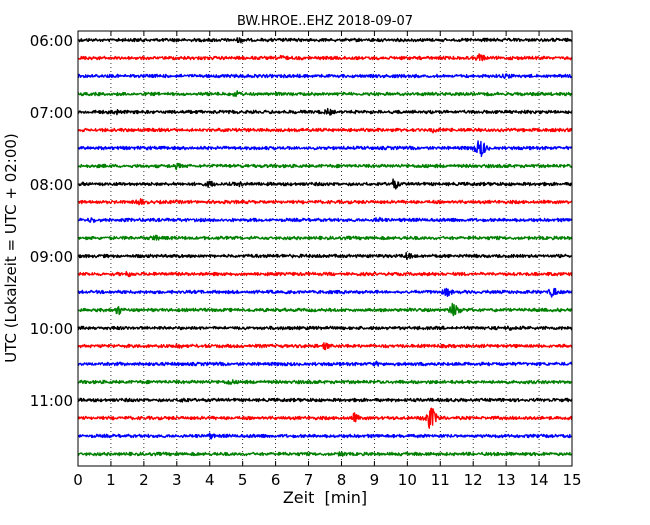 This screenshot has width=650, height=525. Describe the element at coordinates (51, 113) in the screenshot. I see `y-tick-label: 07:00` at that location.